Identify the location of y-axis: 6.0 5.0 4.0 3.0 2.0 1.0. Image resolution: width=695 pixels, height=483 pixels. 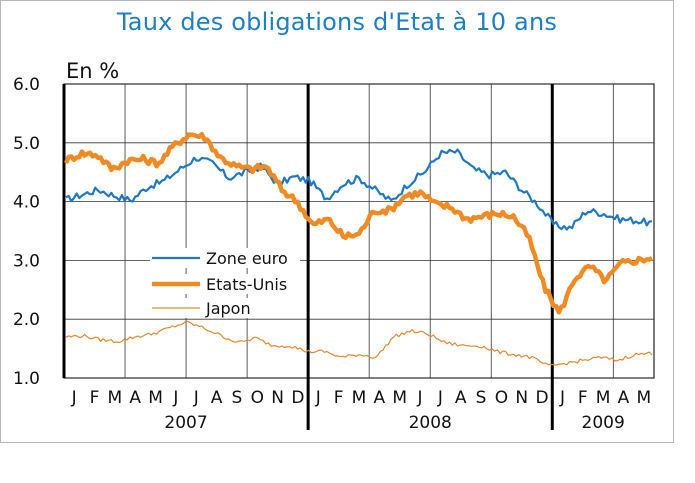
(26, 232).